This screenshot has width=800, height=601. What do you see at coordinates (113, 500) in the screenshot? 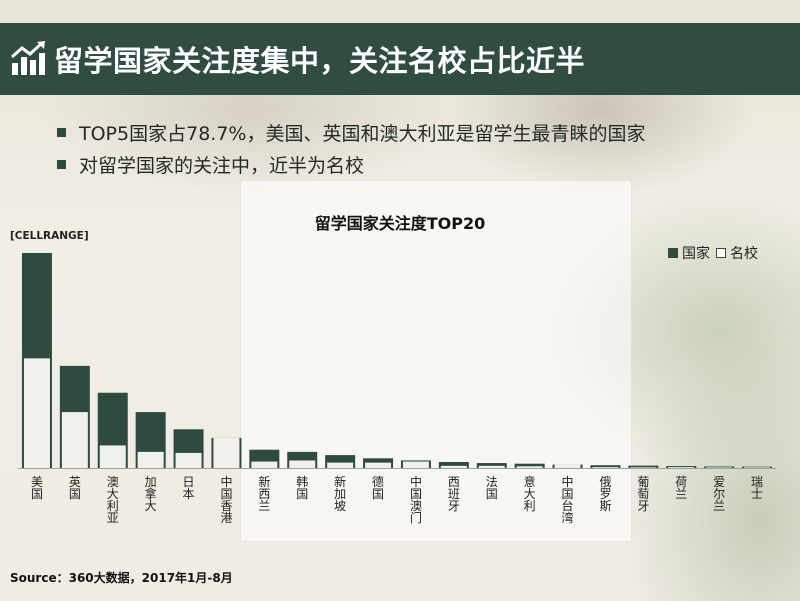
I see `x-tick-label: 澳大利亚` at bounding box center [113, 500].